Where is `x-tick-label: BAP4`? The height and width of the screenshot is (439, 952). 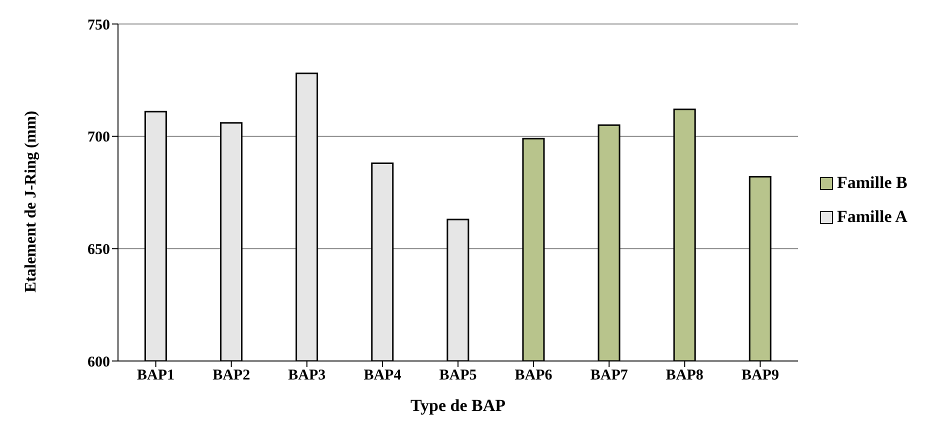 x-tick-label: BAP4 is located at coordinates (383, 376).